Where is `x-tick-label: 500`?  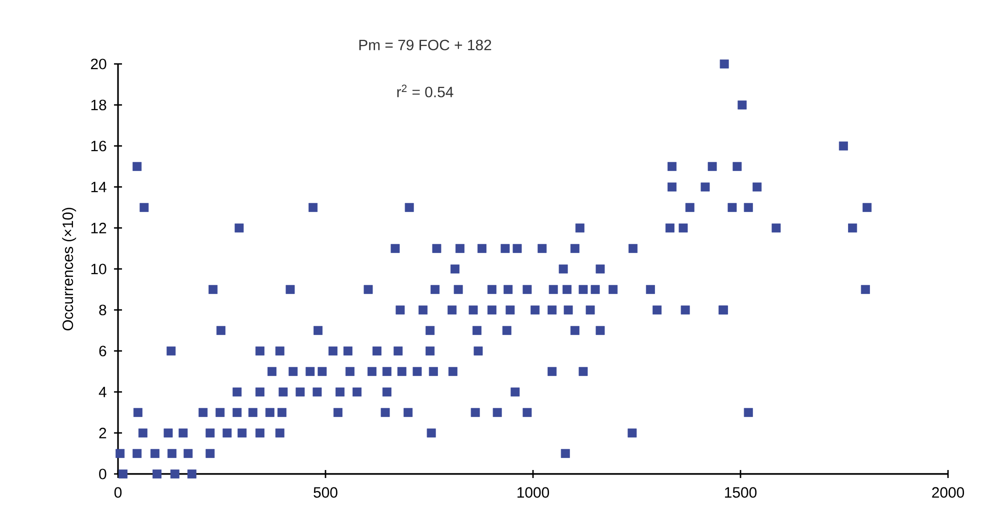
x-tick-label: 500 is located at coordinates (326, 492).